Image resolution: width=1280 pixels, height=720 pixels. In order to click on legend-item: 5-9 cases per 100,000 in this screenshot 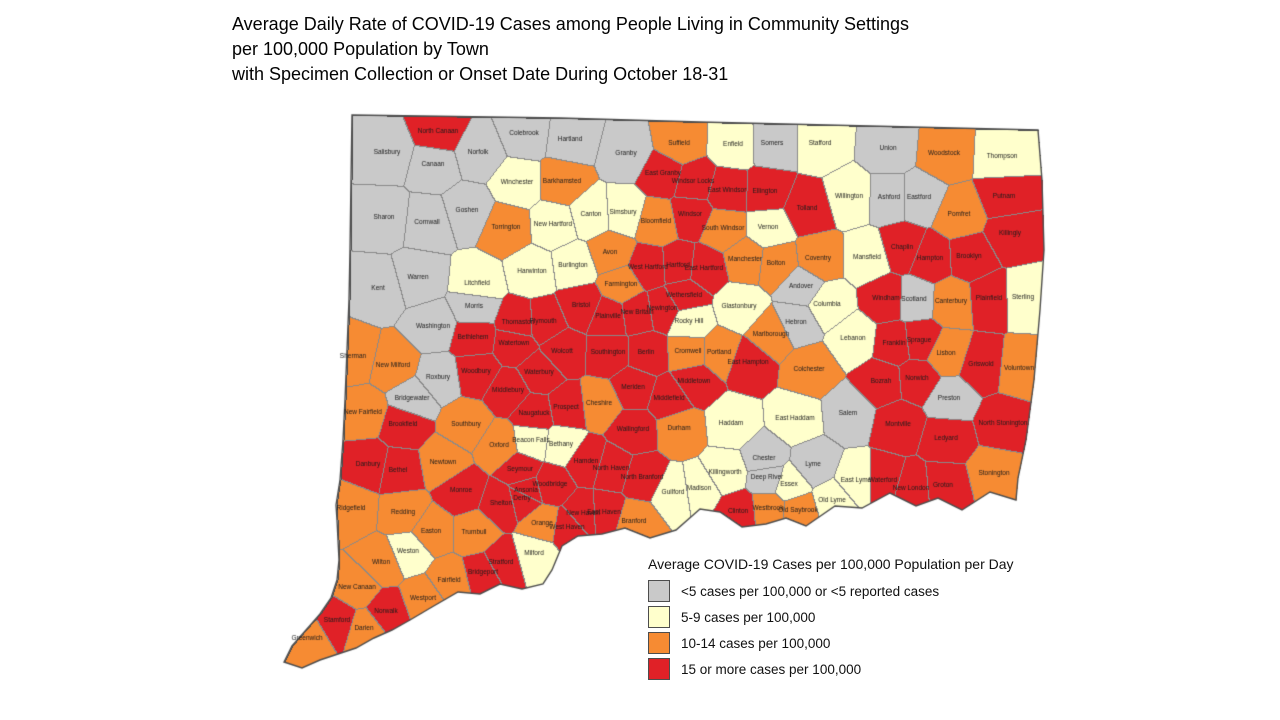, I will do `click(863, 617)`.